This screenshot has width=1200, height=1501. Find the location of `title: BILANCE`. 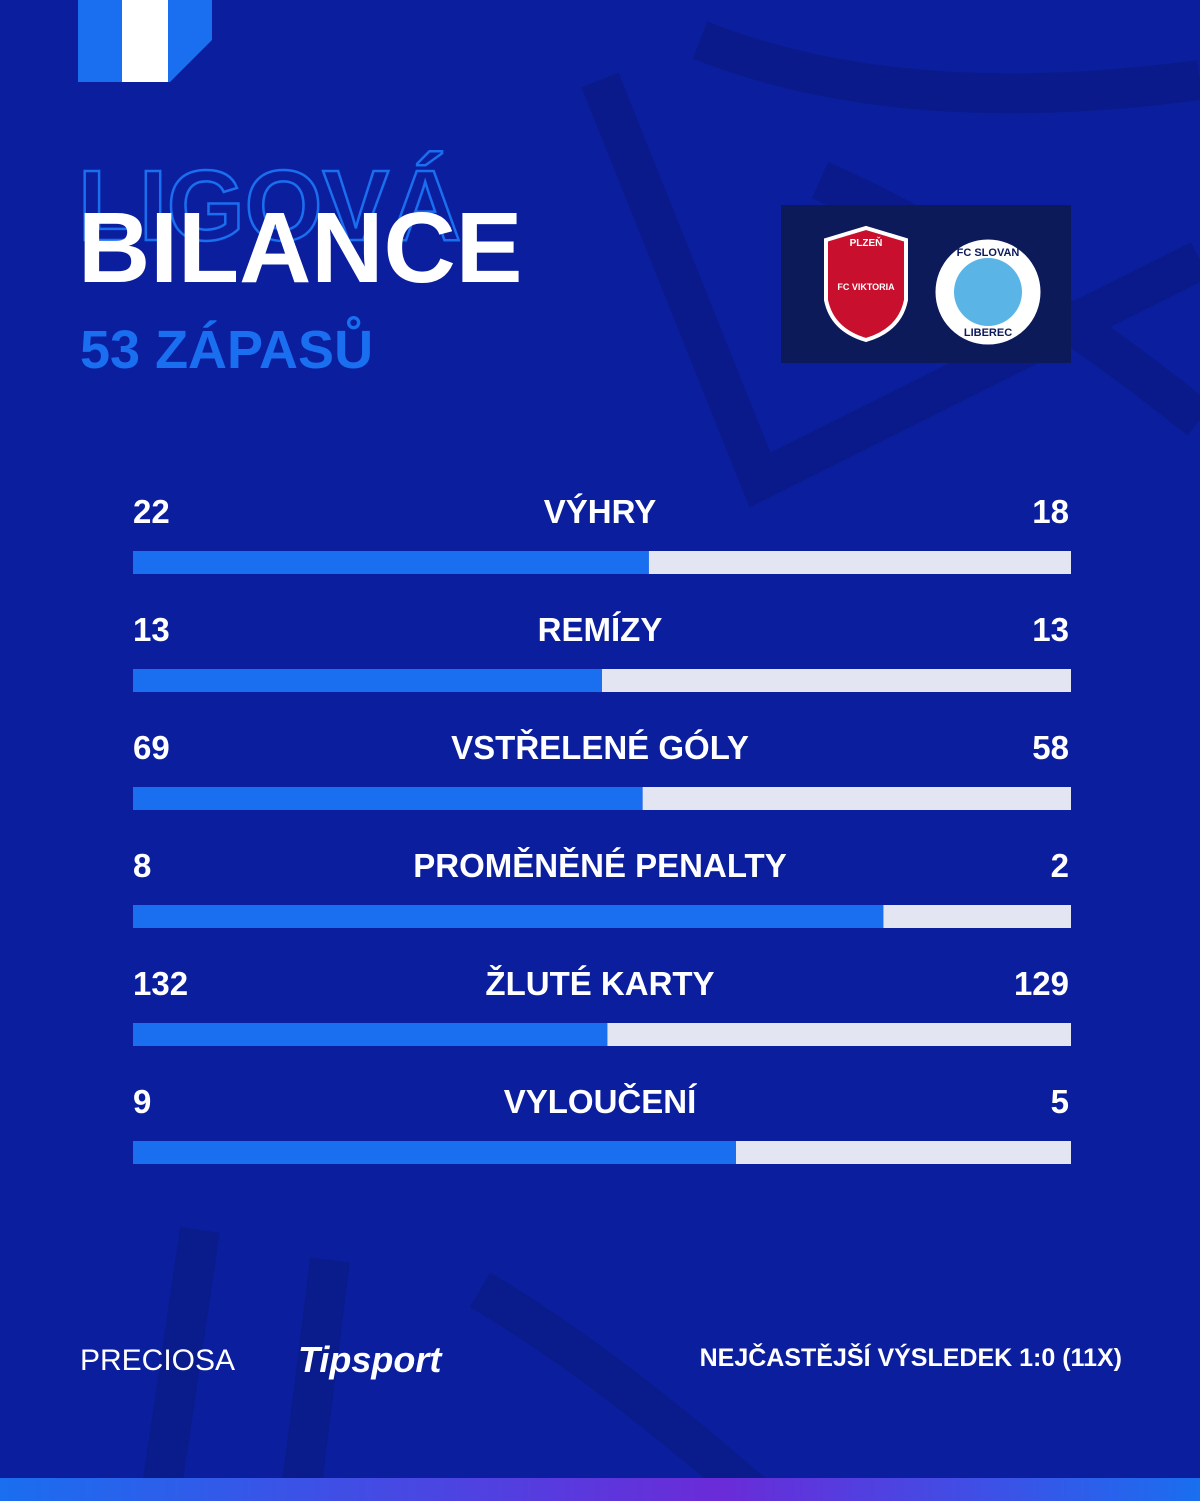

title: BILANCE is located at coordinates (300, 248).